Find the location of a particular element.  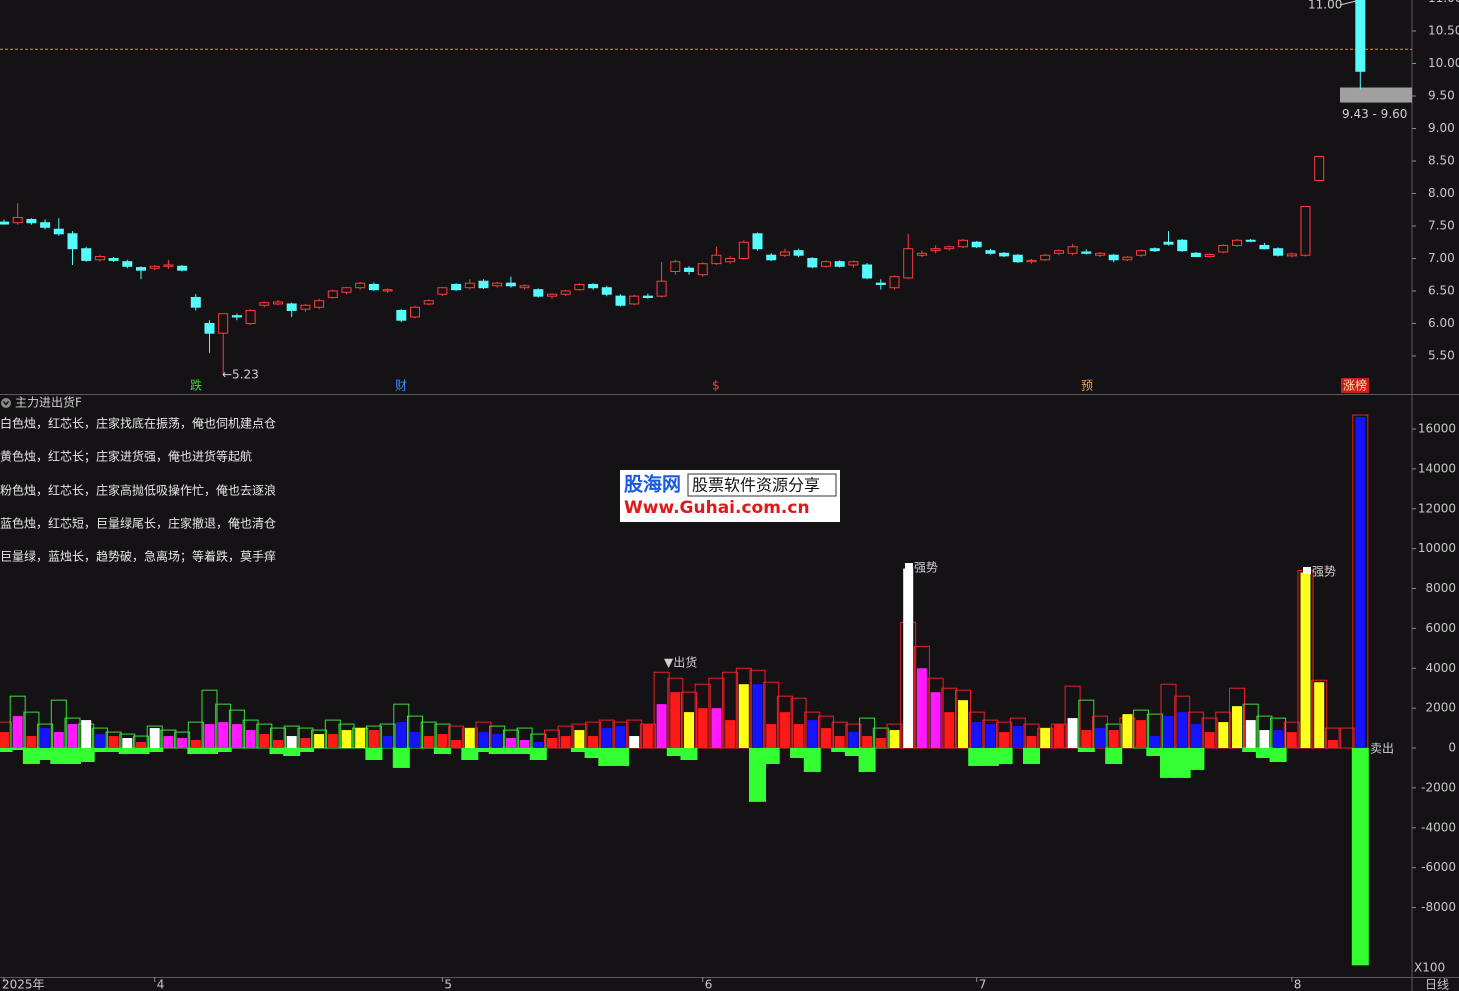

y-tick-label: 2000 is located at coordinates (1440, 708).